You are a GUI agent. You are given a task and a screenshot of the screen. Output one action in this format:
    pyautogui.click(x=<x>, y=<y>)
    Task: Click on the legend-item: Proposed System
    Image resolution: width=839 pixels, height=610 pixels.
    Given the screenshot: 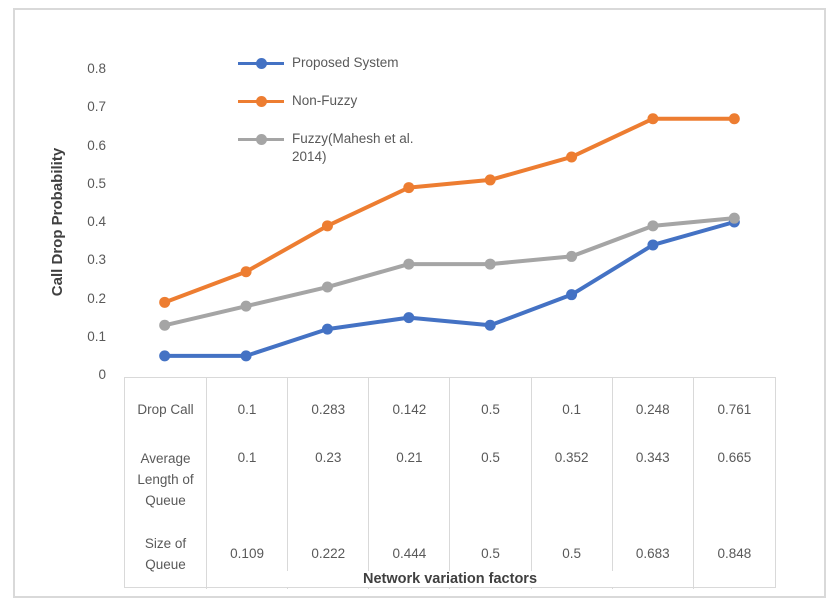 What is the action you would take?
    pyautogui.click(x=334, y=63)
    